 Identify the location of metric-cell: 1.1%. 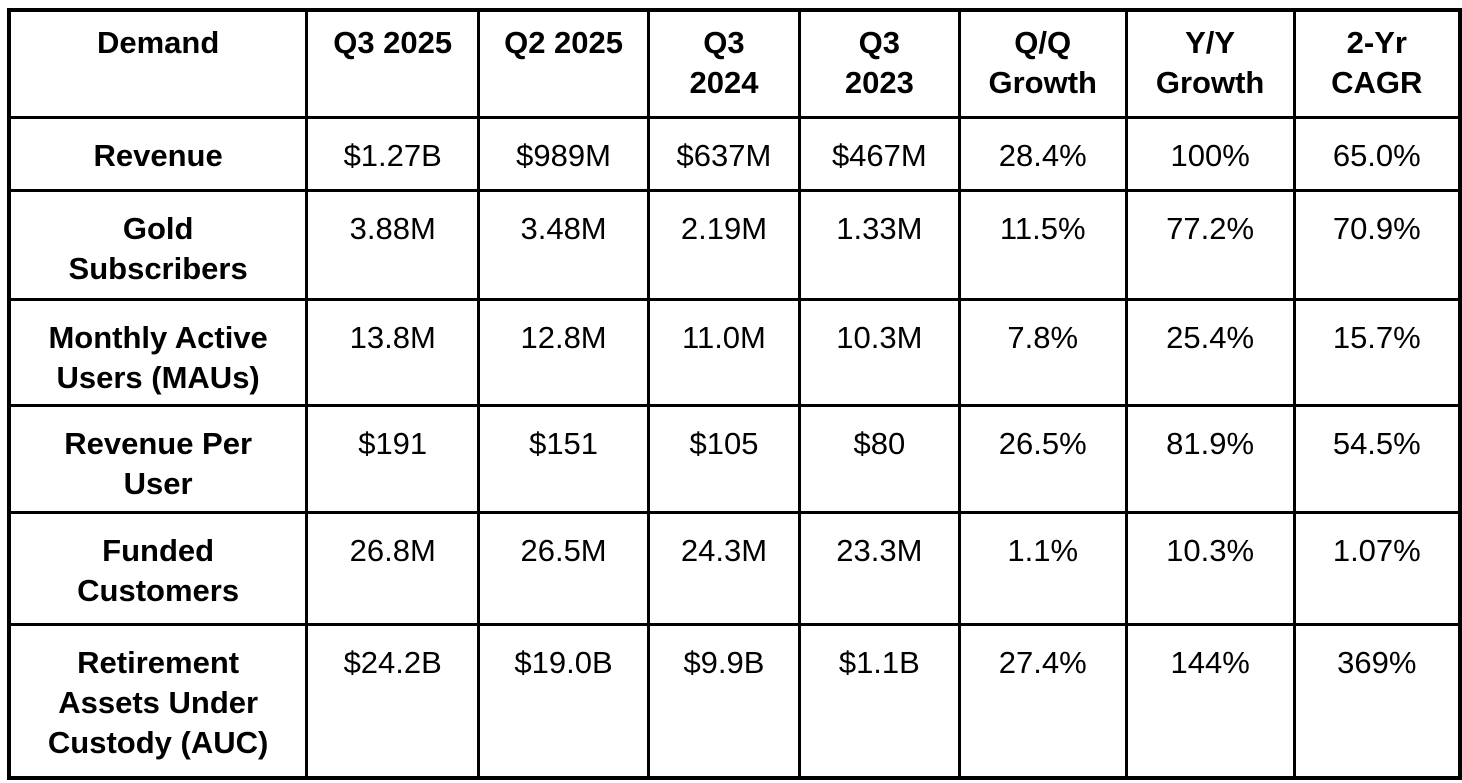
(1042, 568).